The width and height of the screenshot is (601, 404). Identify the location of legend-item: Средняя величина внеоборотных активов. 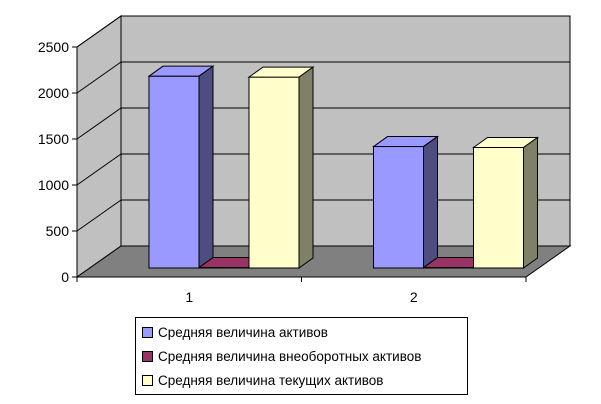
(281, 356).